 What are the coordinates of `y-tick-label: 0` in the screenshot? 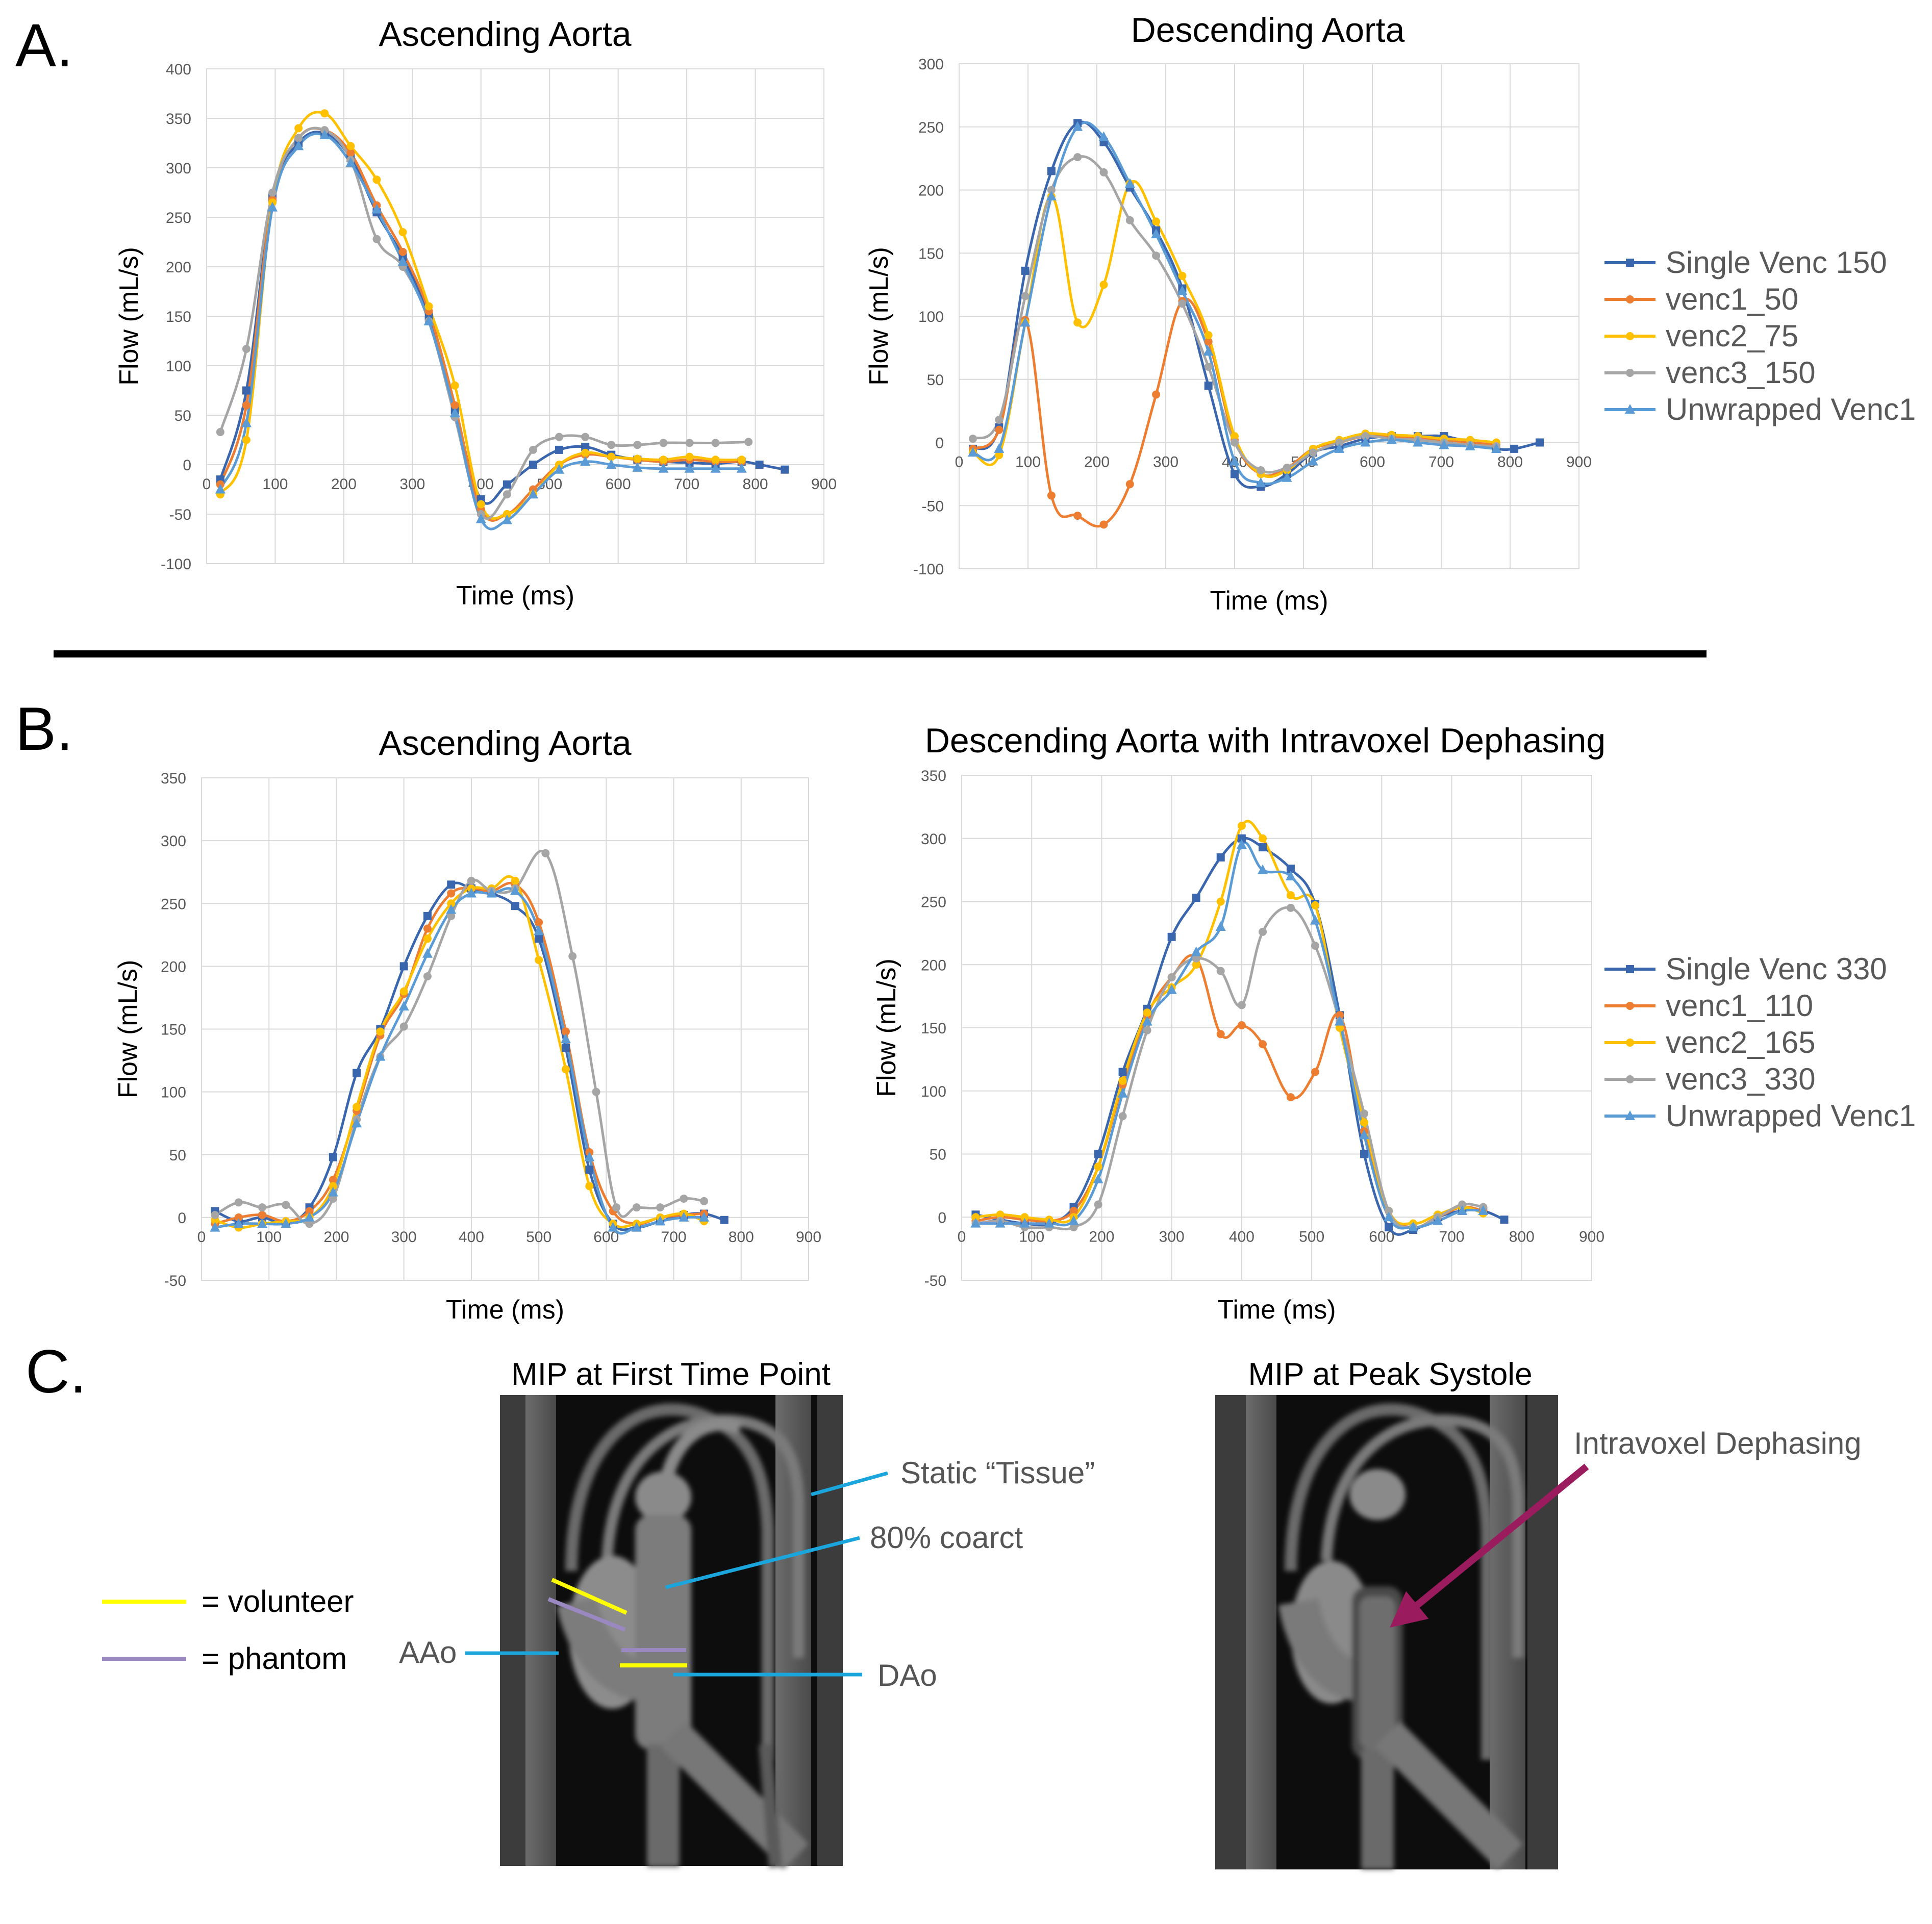 It's located at (187, 465).